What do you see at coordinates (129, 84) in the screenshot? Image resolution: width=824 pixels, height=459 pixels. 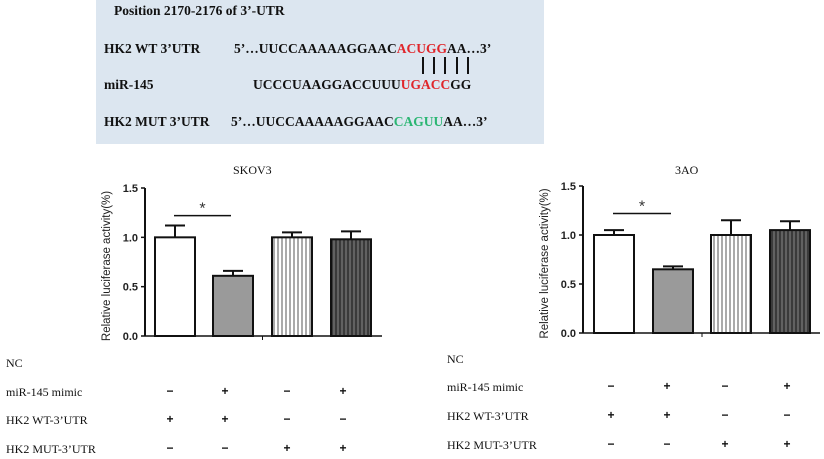 I see `mir-label: miR-145` at bounding box center [129, 84].